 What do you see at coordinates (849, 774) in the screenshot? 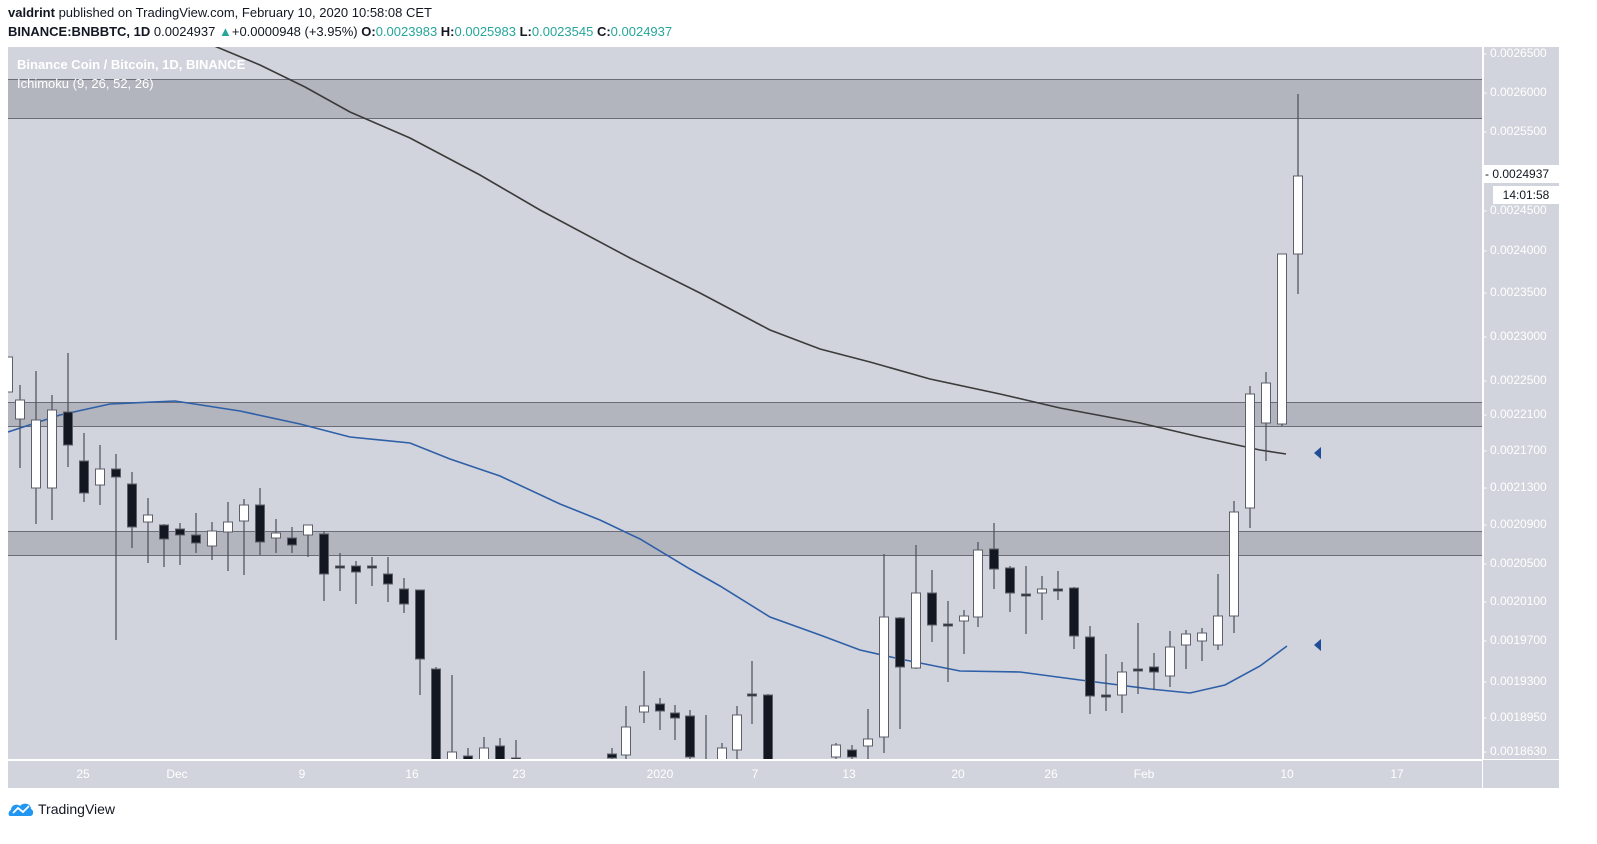
I see `time-tick-label: 13` at bounding box center [849, 774].